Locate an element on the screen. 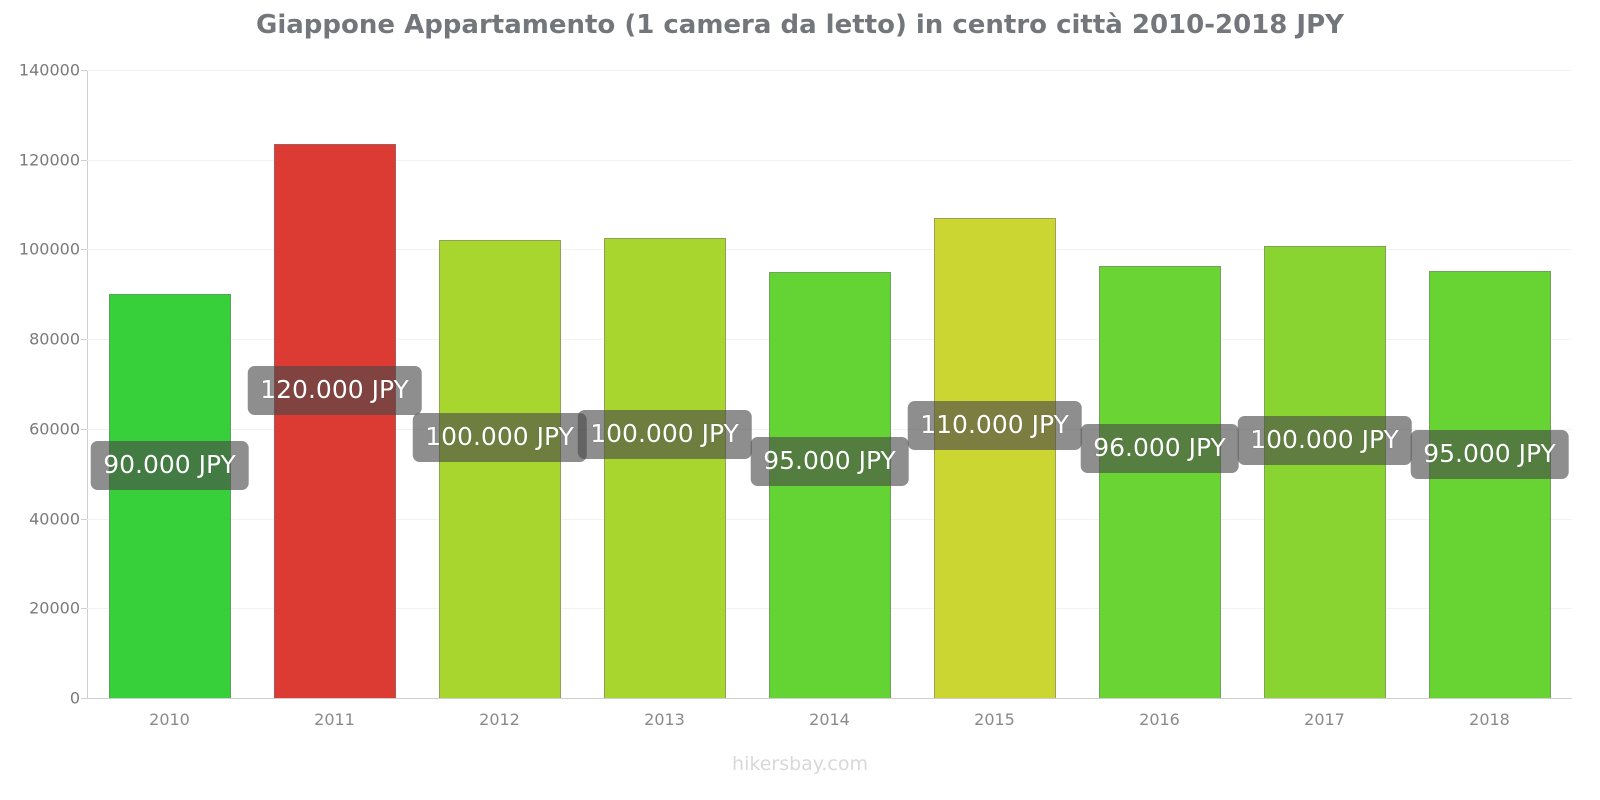 The image size is (1600, 800). x-axis-tick-label: 2018 is located at coordinates (1489, 719).